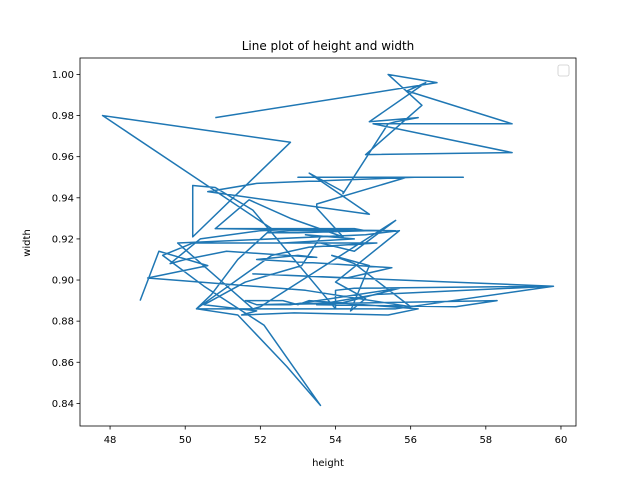 Image resolution: width=640 pixels, height=480 pixels. Describe the element at coordinates (63, 281) in the screenshot. I see `y-tick-label: 0.90` at that location.